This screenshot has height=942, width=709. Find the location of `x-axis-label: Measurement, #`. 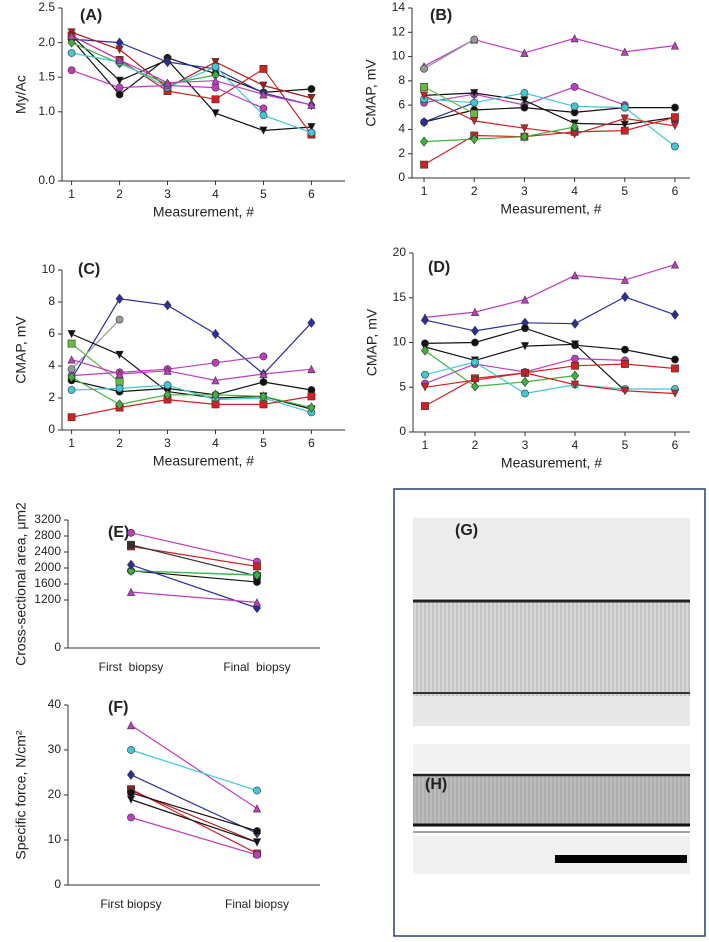

x-axis-label: Measurement, # is located at coordinates (551, 463).